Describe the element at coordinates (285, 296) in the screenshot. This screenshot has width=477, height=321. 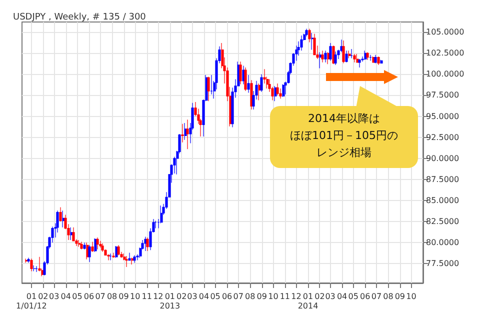
I see `x-tick-label: 11` at that location.